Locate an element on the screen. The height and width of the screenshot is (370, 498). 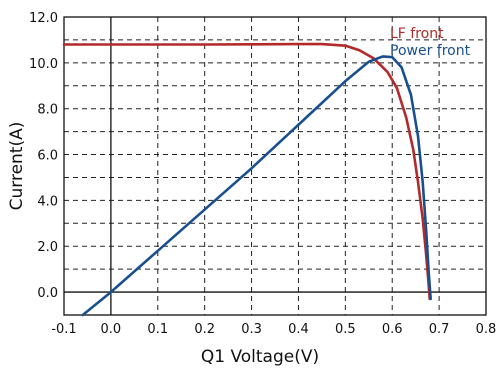
legend-power-front: Power front is located at coordinates (430, 51).